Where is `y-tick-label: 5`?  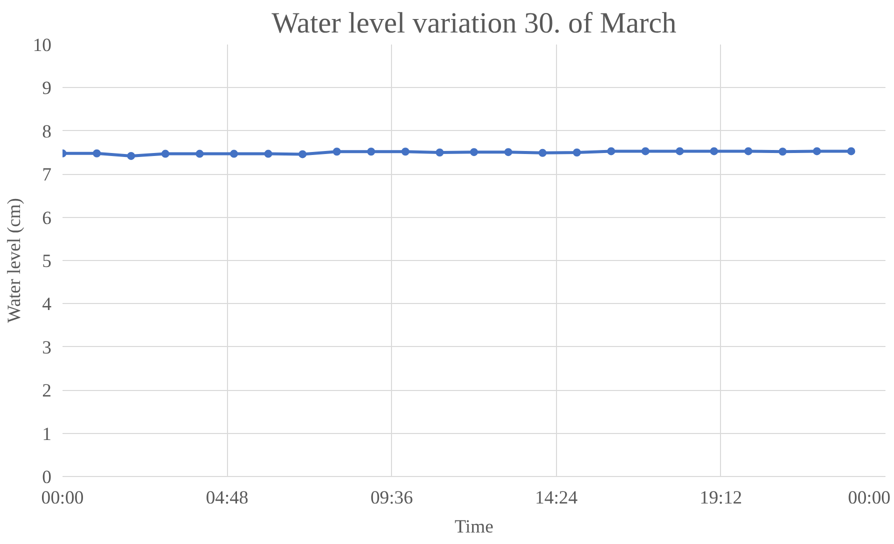
y-tick-label: 5 is located at coordinates (47, 261).